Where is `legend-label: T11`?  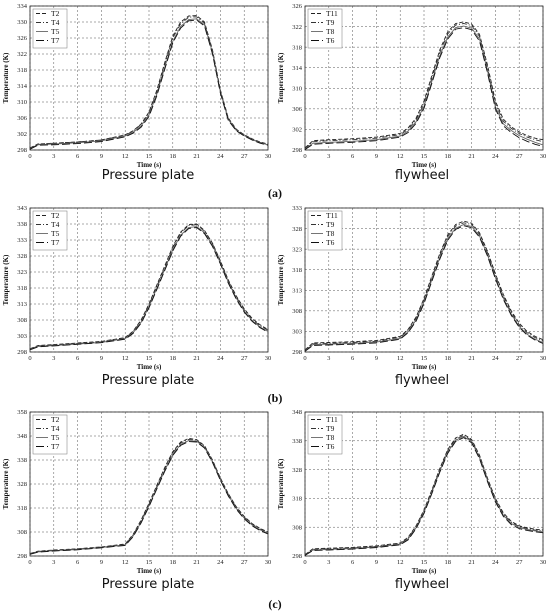
legend-label: T11 is located at coordinates (332, 419).